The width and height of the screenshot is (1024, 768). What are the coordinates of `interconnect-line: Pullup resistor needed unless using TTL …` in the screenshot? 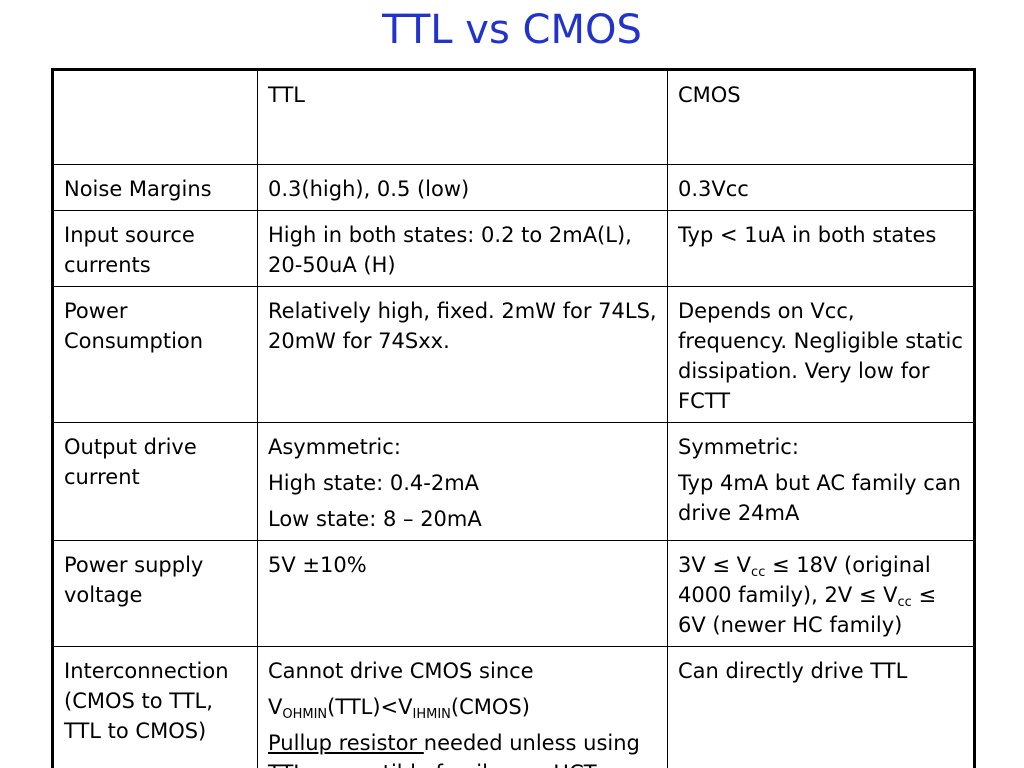 It's located at (463, 748).